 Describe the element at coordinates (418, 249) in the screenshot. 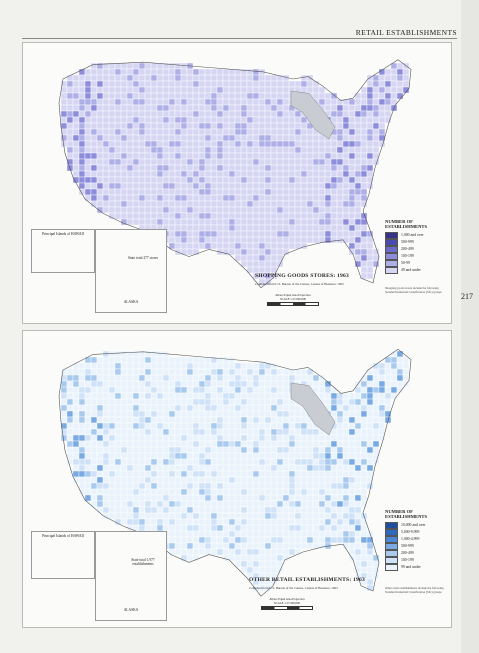

I see `legend-row: 200-499` at that location.